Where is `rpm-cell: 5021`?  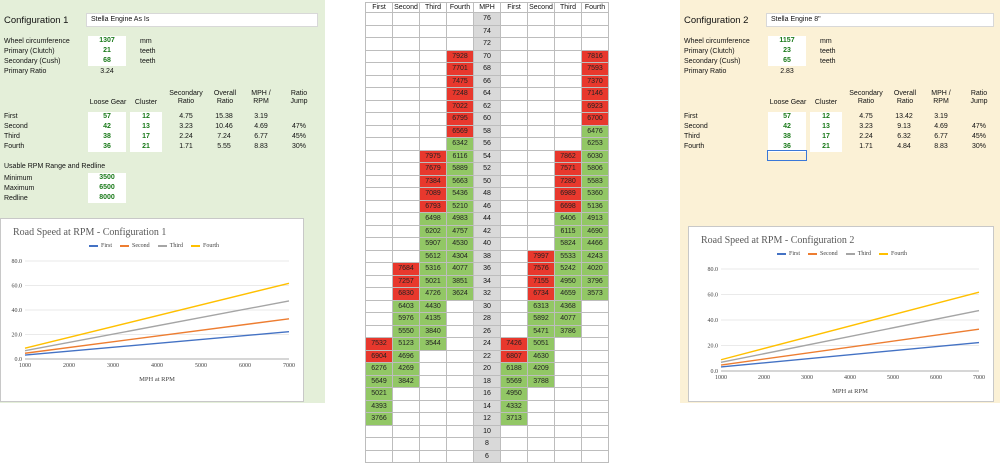 rpm-cell: 5021 is located at coordinates (433, 281).